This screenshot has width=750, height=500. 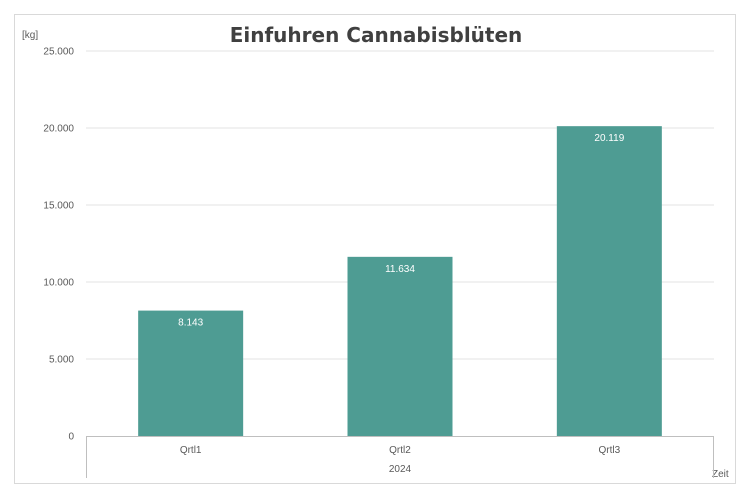 What do you see at coordinates (609, 450) in the screenshot?
I see `x-tick-label: Qrtl3` at bounding box center [609, 450].